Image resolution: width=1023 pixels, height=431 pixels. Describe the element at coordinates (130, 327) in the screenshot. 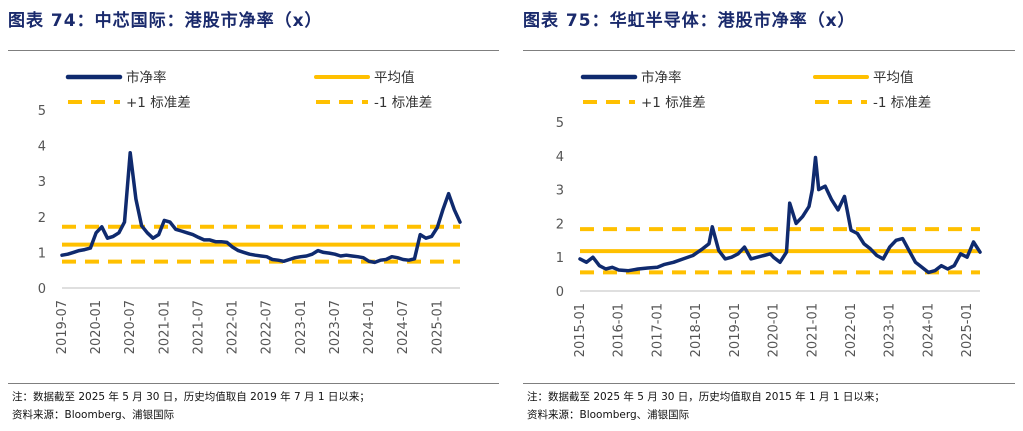

I see `x-tick-label: 2020-07` at that location.